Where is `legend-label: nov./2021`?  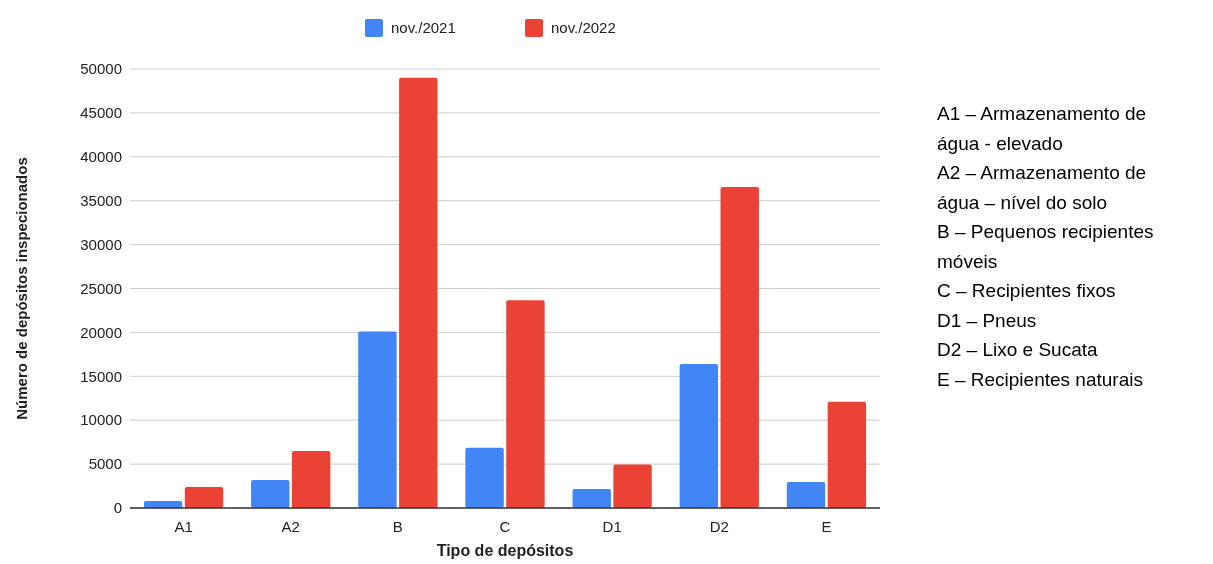
legend-label: nov./2021 is located at coordinates (423, 28).